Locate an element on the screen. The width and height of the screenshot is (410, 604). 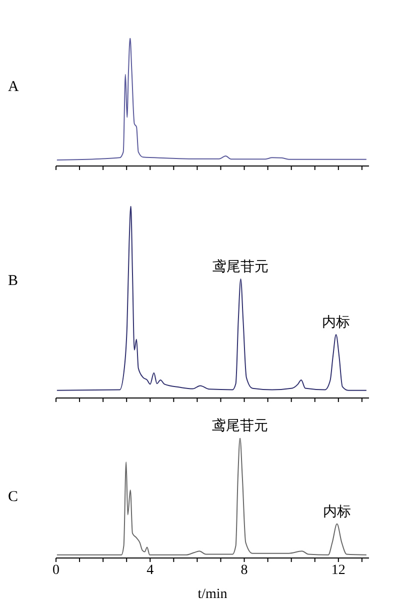
text: A is located at coordinates (13, 87).